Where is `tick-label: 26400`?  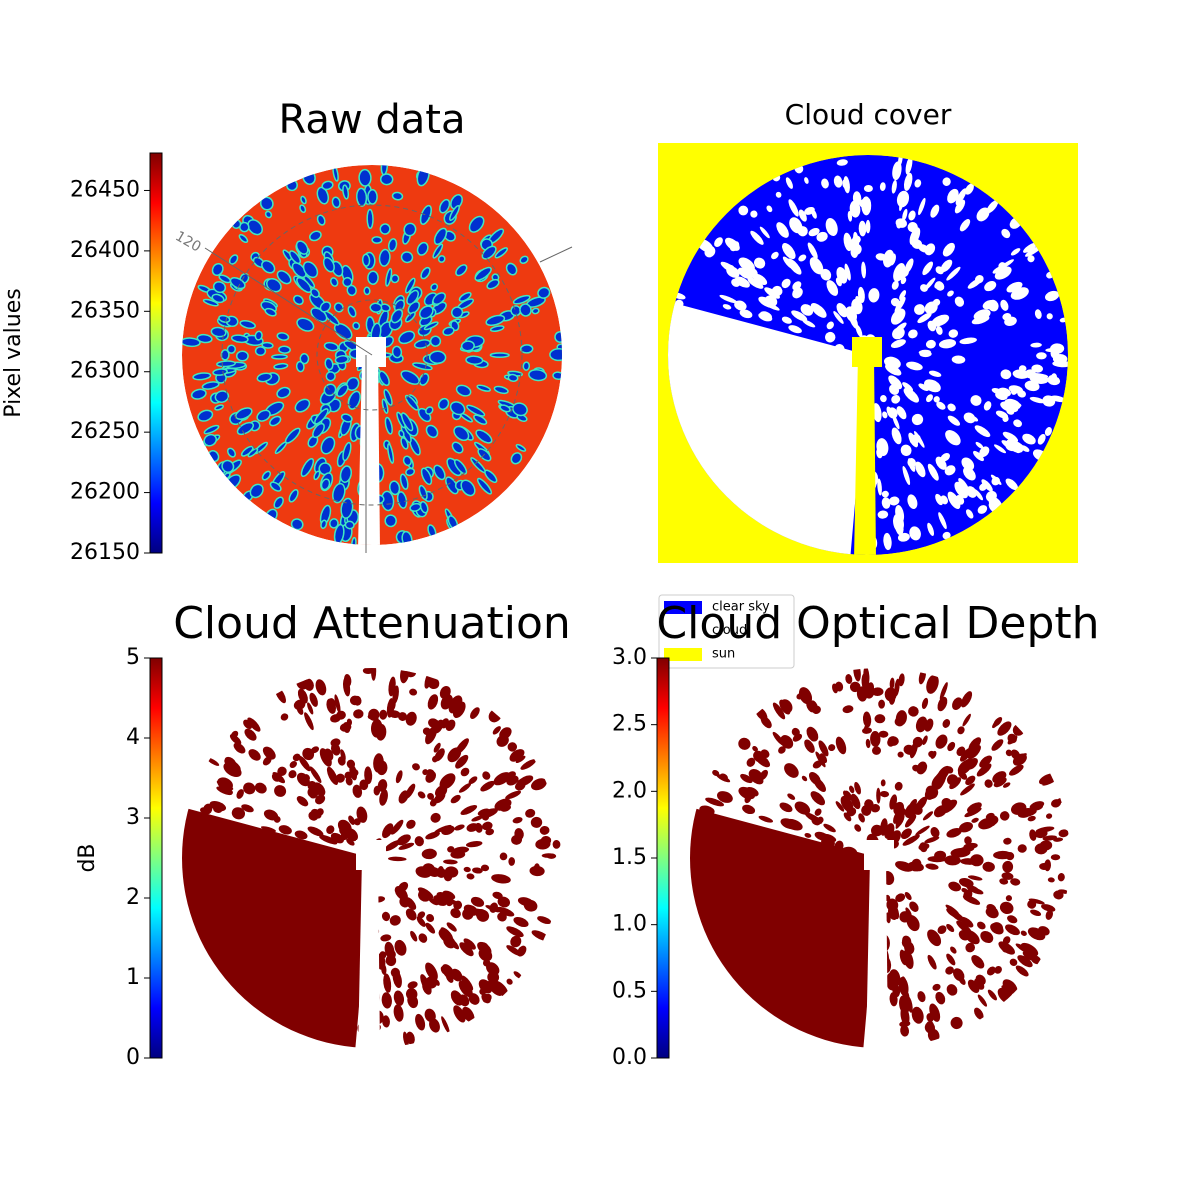 tick-label: 26400 is located at coordinates (105, 250).